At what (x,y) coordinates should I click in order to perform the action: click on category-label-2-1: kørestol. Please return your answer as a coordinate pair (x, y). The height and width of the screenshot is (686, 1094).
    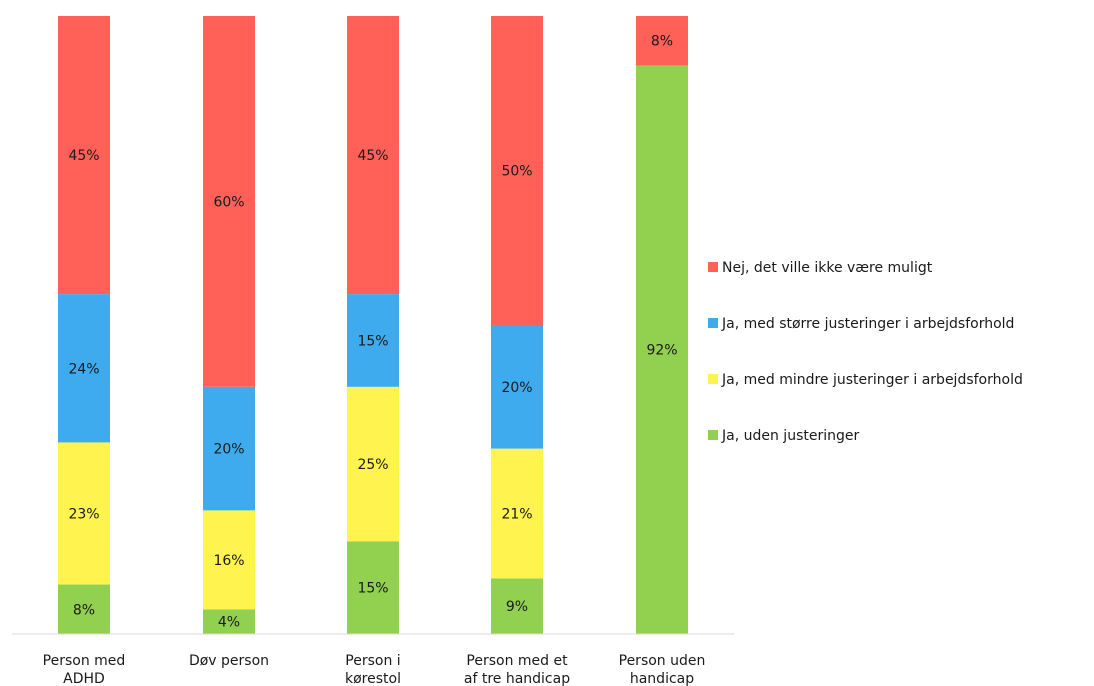
    Looking at the image, I should click on (373, 678).